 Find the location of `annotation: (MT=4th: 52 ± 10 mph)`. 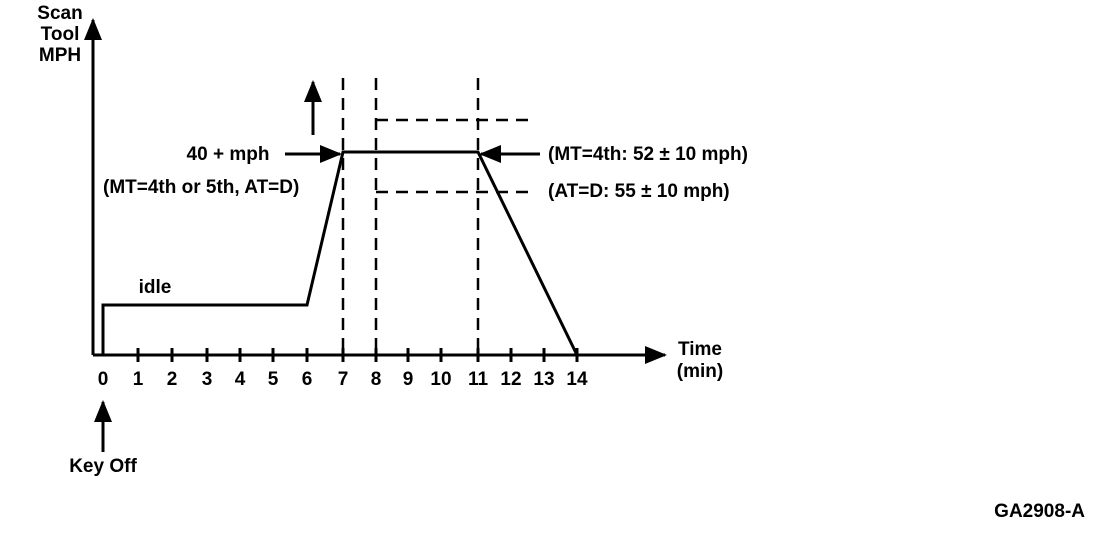

annotation: (MT=4th: 52 ± 10 mph) is located at coordinates (648, 154).